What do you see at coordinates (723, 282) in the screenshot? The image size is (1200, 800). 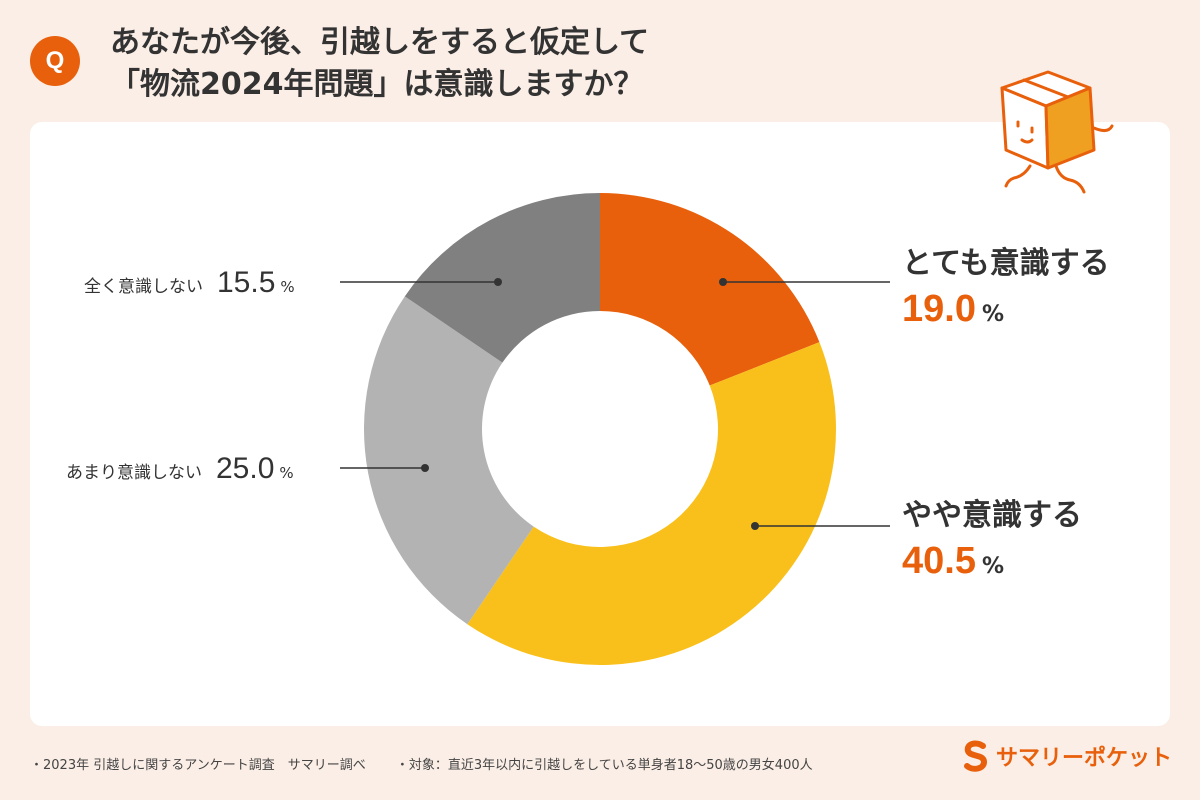 I see `slice-totemo-leader-dot` at bounding box center [723, 282].